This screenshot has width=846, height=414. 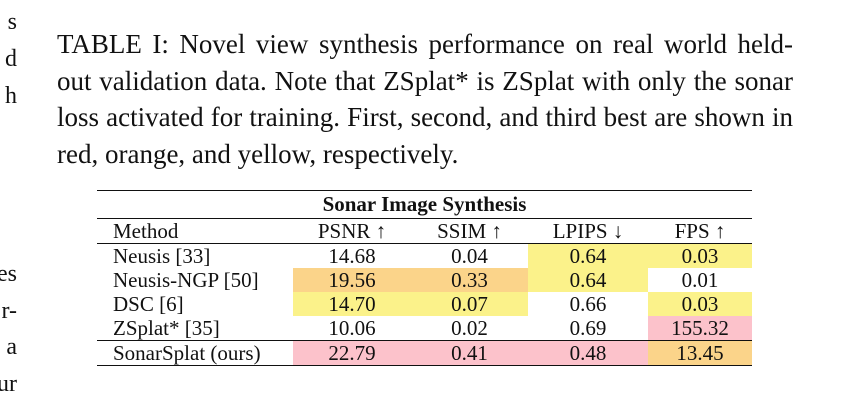 What do you see at coordinates (424, 255) in the screenshot?
I see `table-row: Neusis [33] 14.68 0.04 0.64 0.03` at bounding box center [424, 255].